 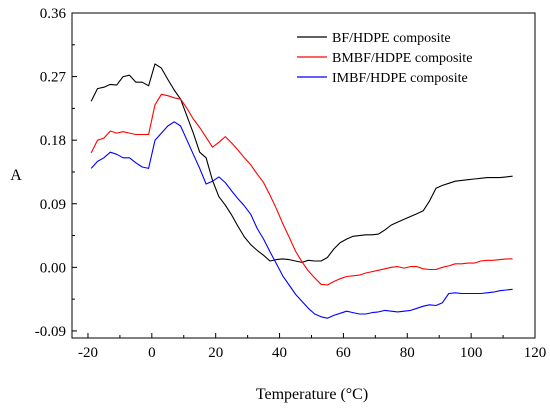 What do you see at coordinates (400, 78) in the screenshot?
I see `legend-label-3: IMBF/HDPE composite` at bounding box center [400, 78].